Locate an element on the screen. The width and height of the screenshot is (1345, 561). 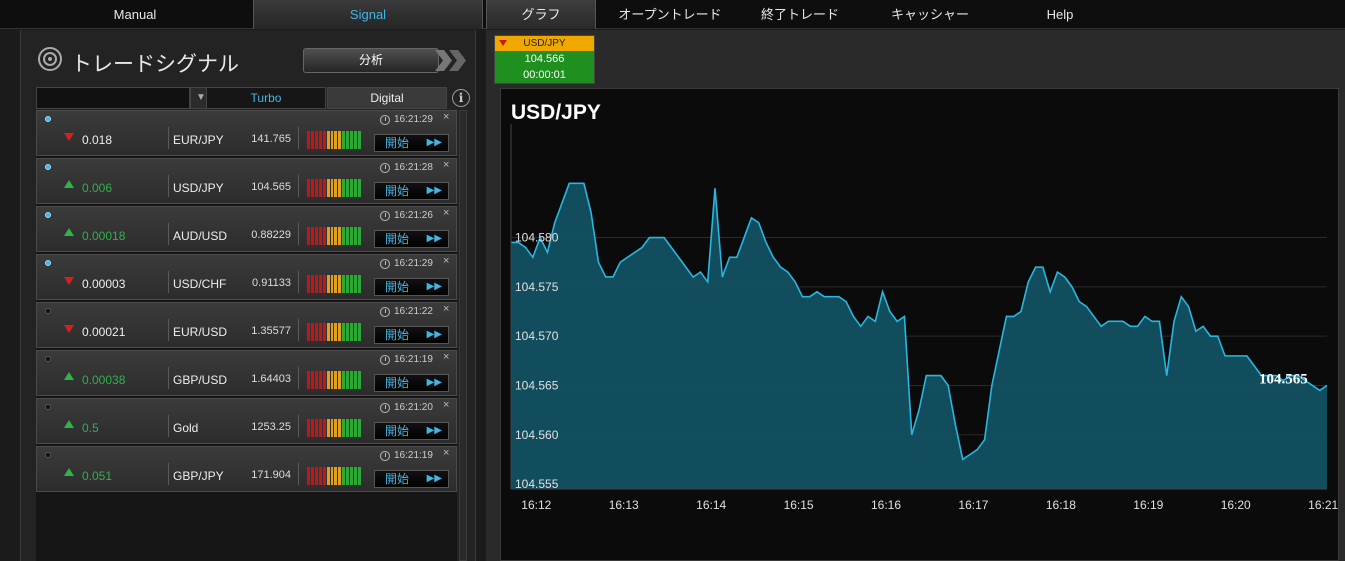
tab-cashier: キャッシャー is located at coordinates (929, 14).